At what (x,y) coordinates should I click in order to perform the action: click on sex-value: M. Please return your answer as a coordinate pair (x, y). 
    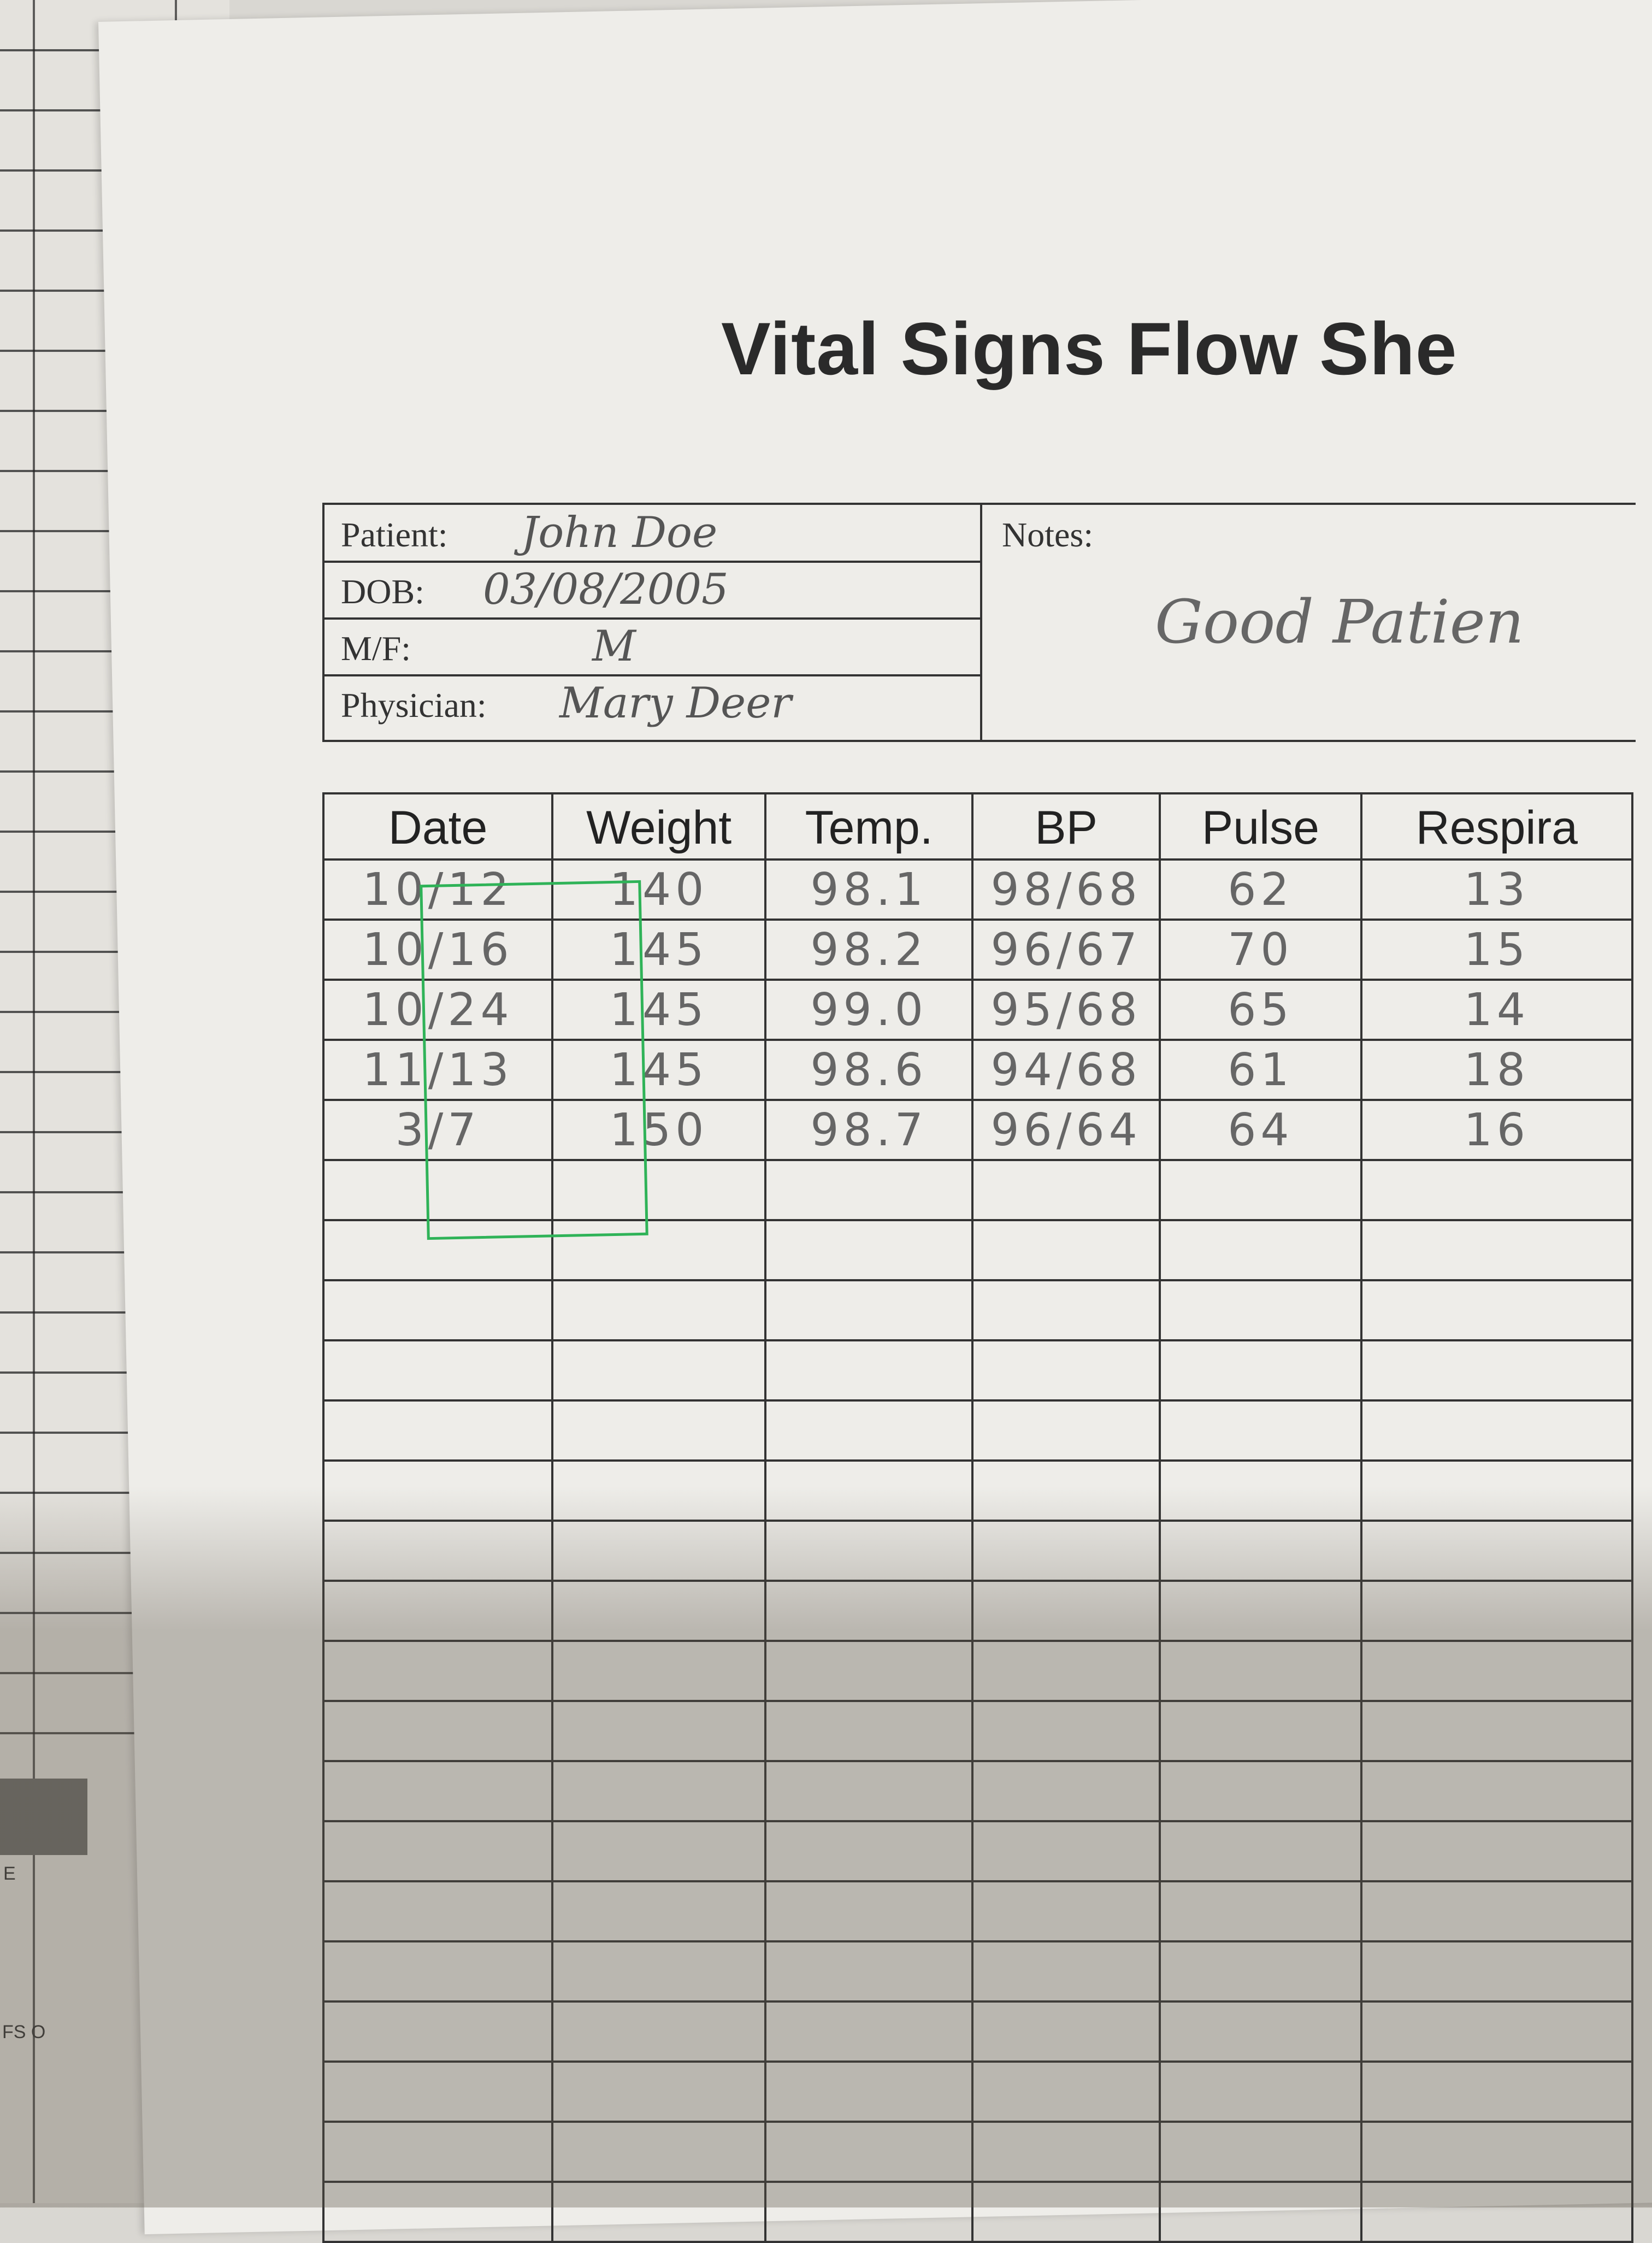
    Looking at the image, I should click on (614, 646).